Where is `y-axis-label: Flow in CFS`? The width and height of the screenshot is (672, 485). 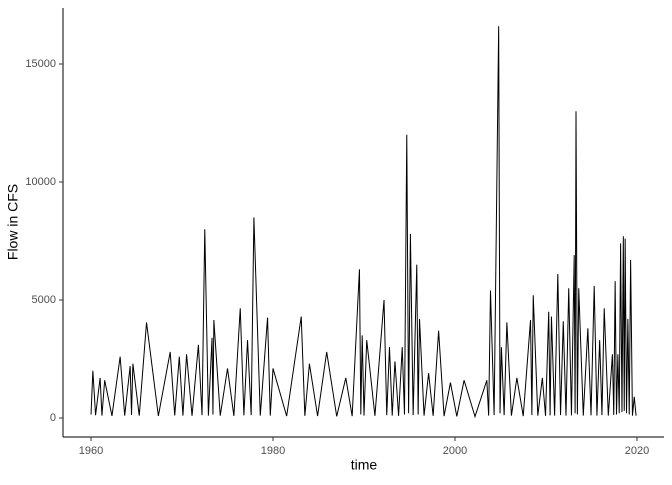 y-axis-label: Flow in CFS is located at coordinates (13, 222).